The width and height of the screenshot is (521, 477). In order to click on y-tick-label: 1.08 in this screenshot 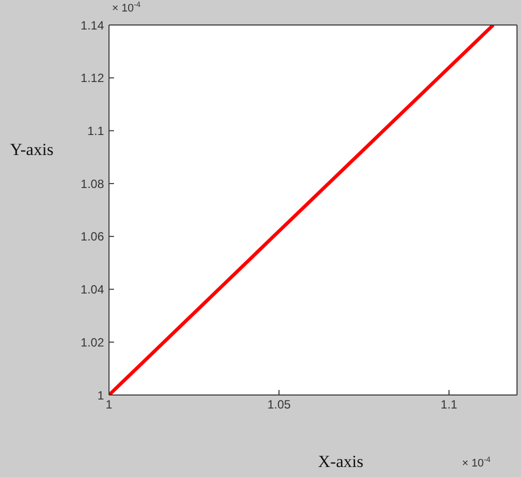, I will do `click(92, 183)`.